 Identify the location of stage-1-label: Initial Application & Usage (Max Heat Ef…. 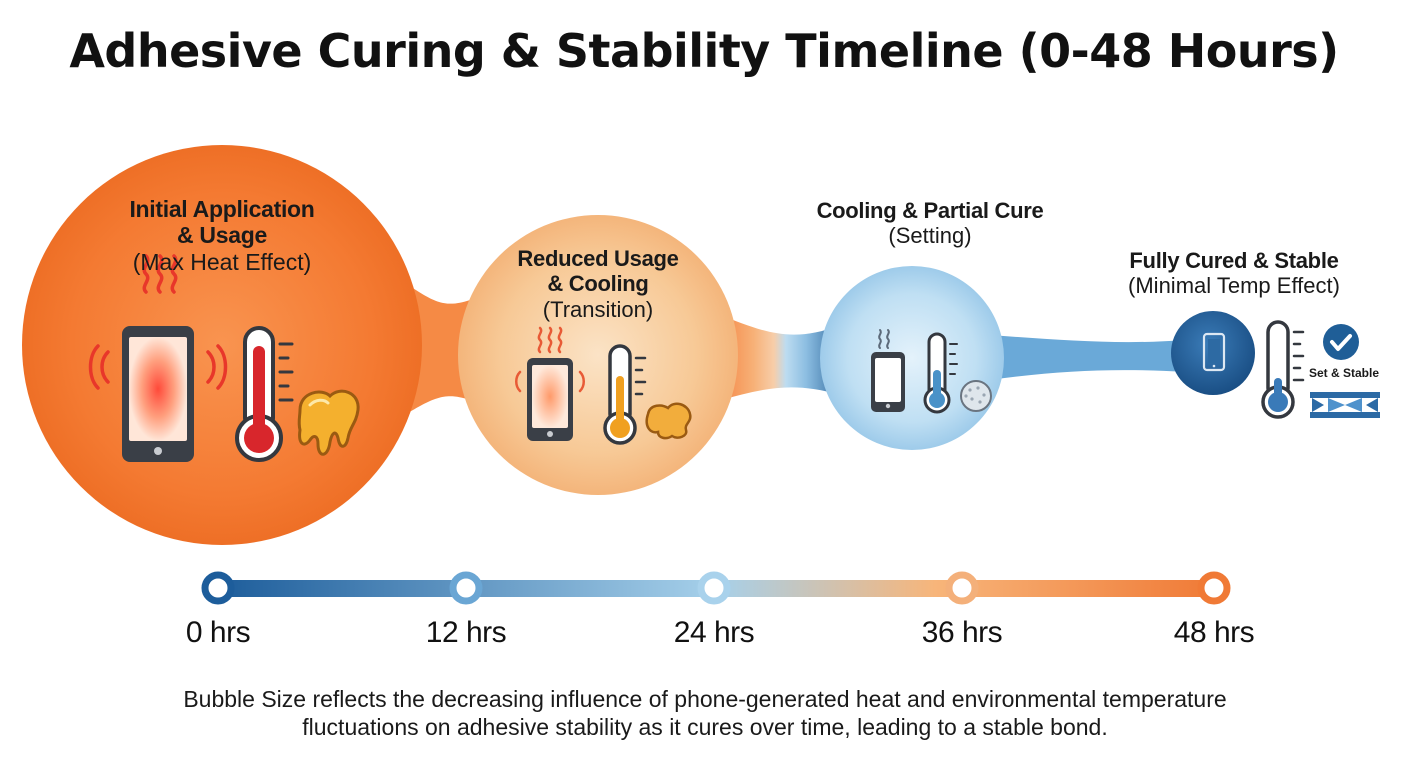
(222, 235).